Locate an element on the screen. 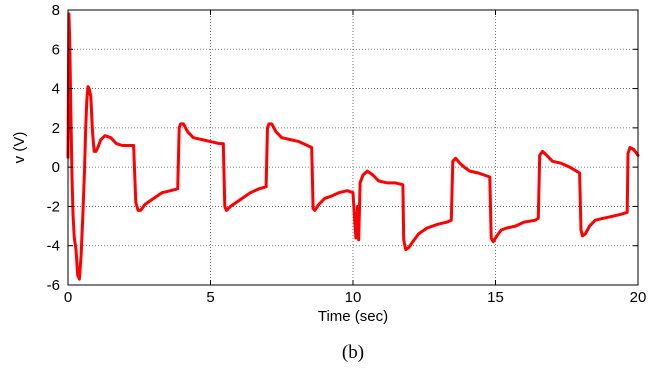 Image resolution: width=652 pixels, height=370 pixels. y-tick-label: 6 is located at coordinates (56, 49).